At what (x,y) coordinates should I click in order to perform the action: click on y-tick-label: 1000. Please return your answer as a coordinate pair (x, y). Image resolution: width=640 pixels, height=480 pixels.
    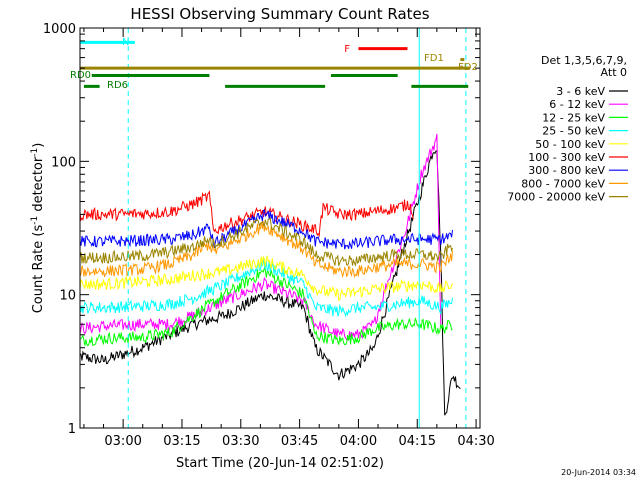
    Looking at the image, I should click on (59, 29).